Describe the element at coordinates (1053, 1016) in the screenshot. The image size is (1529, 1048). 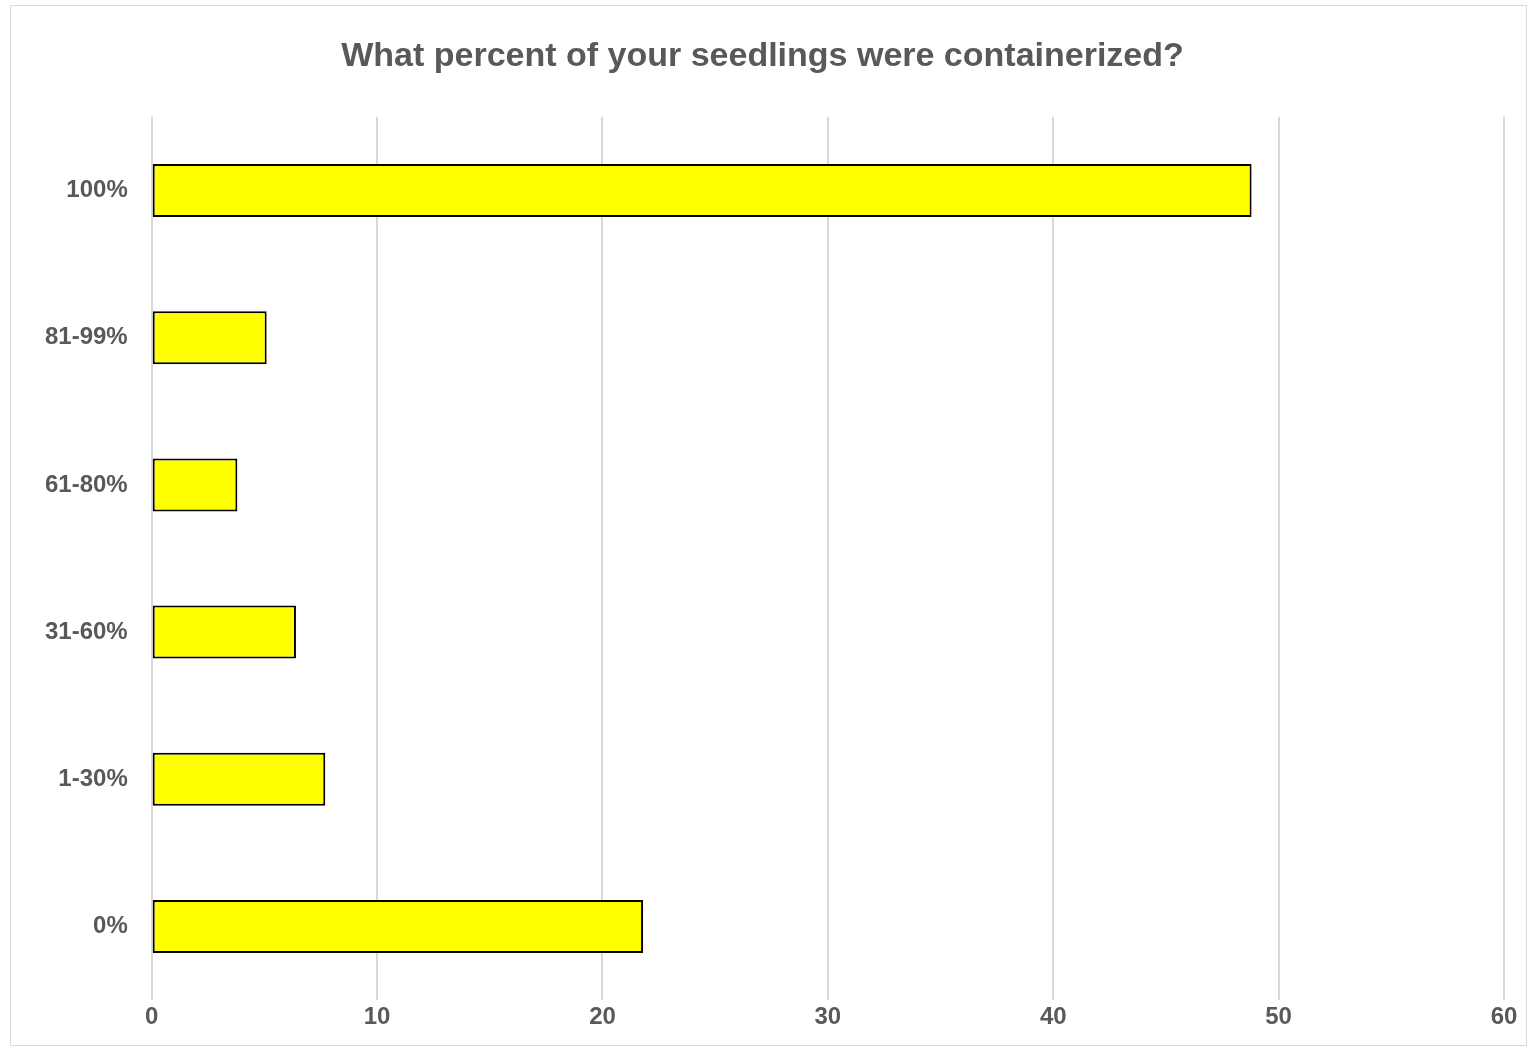
I see `x-tick-label: 40` at that location.